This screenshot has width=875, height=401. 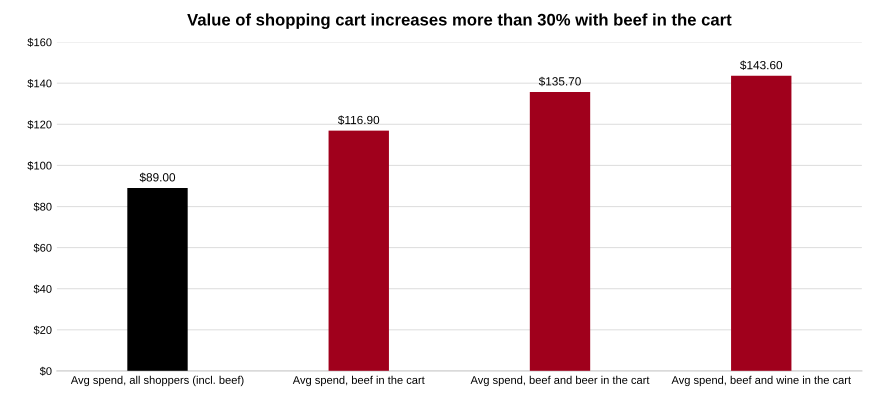 What do you see at coordinates (39, 125) in the screenshot?
I see `y-tick-label: $120` at bounding box center [39, 125].